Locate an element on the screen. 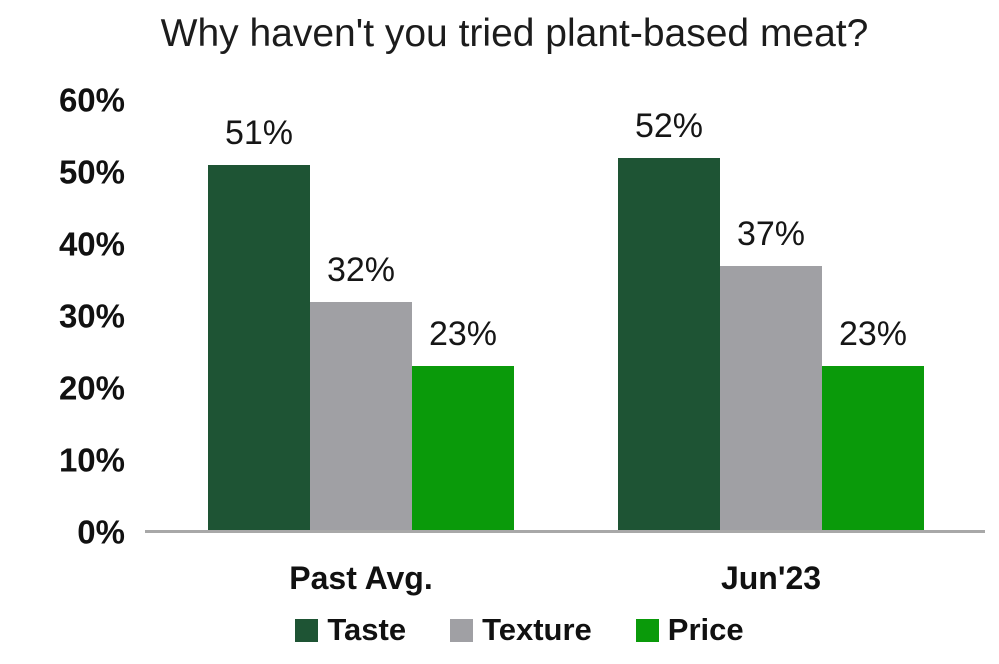 This screenshot has height=664, width=999. legend-item-taste: Taste is located at coordinates (350, 630).